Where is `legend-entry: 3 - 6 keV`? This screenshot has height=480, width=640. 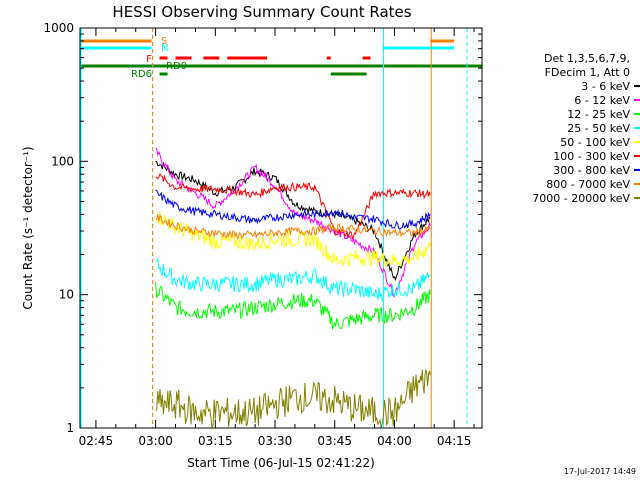
legend-entry: 3 - 6 keV is located at coordinates (605, 86).